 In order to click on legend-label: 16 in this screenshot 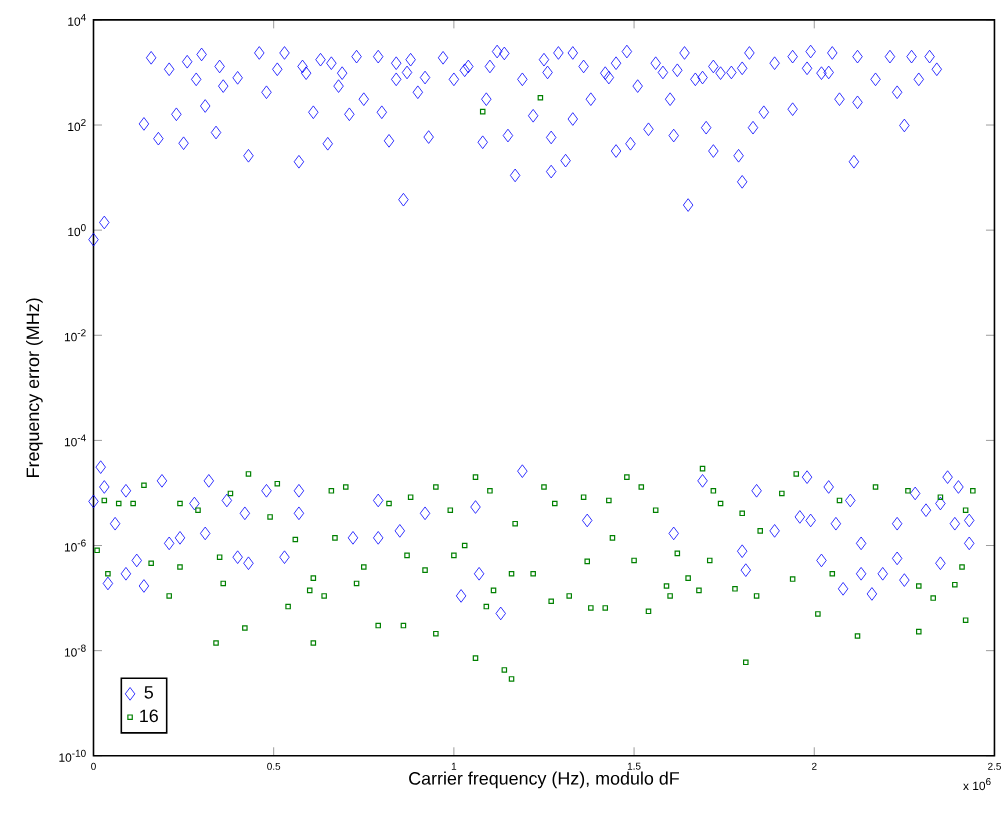, I will do `click(149, 716)`.